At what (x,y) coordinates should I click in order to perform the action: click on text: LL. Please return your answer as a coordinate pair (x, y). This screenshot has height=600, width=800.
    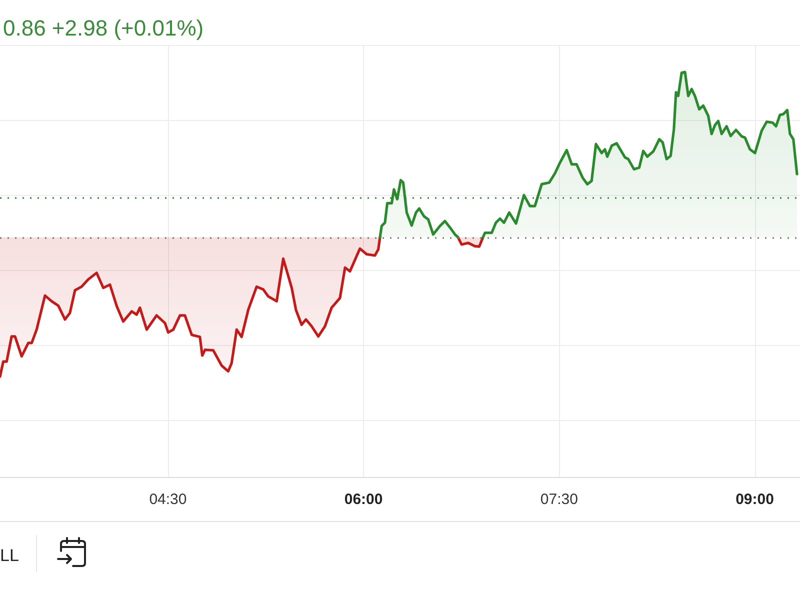
    Looking at the image, I should click on (9, 556).